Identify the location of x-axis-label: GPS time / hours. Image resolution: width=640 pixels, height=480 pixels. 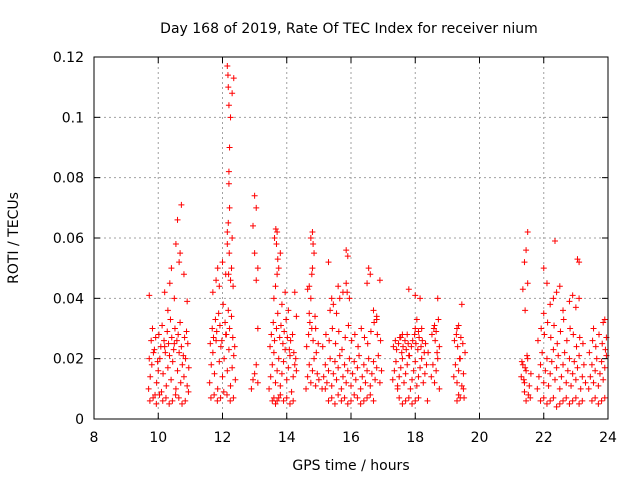
(350, 466).